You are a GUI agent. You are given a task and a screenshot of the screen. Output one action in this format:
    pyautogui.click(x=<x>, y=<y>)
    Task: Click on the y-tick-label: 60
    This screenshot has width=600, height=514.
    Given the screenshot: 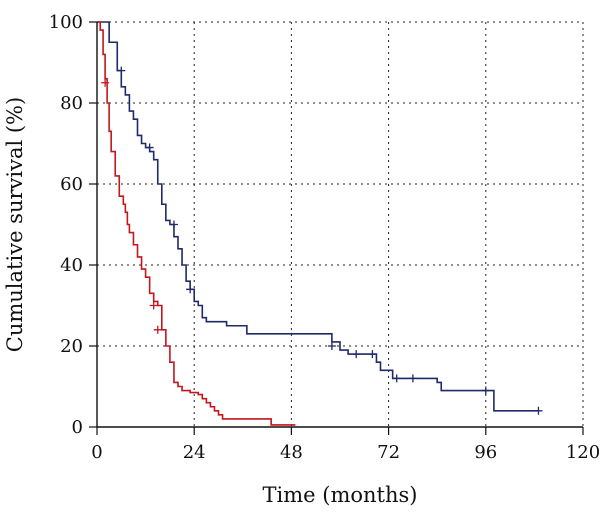 What is the action you would take?
    pyautogui.click(x=71, y=184)
    